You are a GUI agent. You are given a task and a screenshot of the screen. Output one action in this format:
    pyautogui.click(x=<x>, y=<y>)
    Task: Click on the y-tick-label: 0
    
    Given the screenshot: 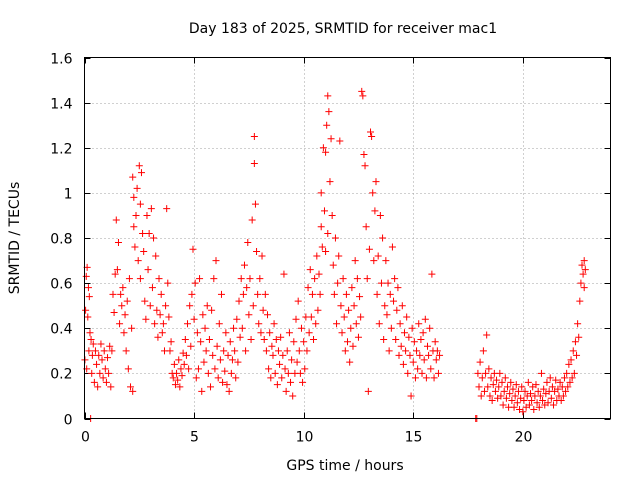 What is the action you would take?
    pyautogui.click(x=68, y=421)
    